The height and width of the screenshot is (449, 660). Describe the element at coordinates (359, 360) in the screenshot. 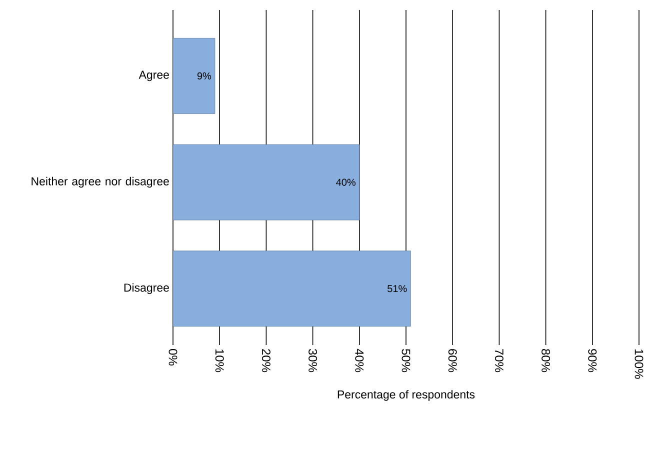

I see `x-tick-label: 40%` at that location.